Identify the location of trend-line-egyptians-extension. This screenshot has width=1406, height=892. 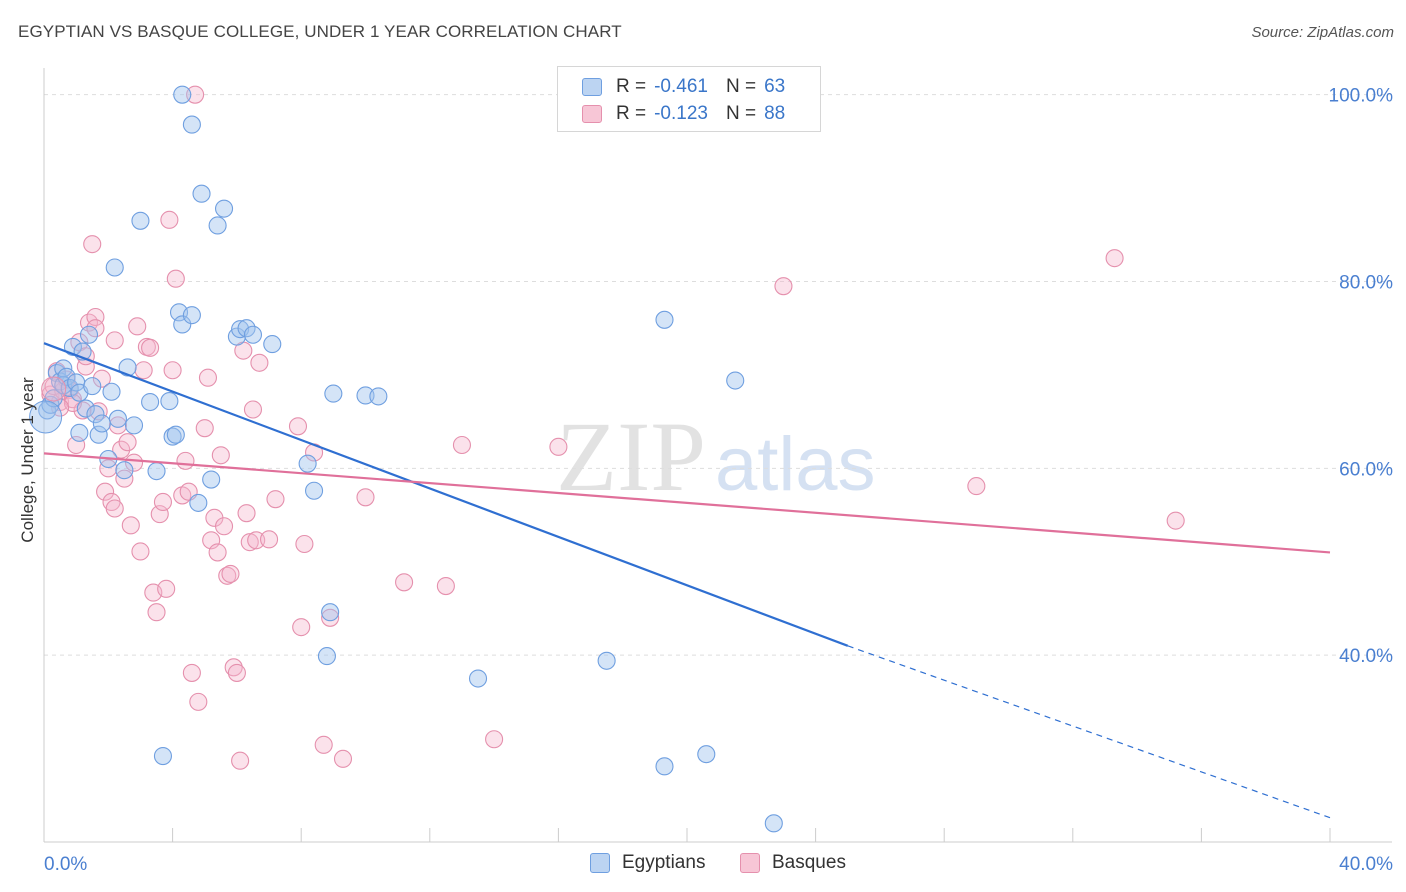
(1089, 732).